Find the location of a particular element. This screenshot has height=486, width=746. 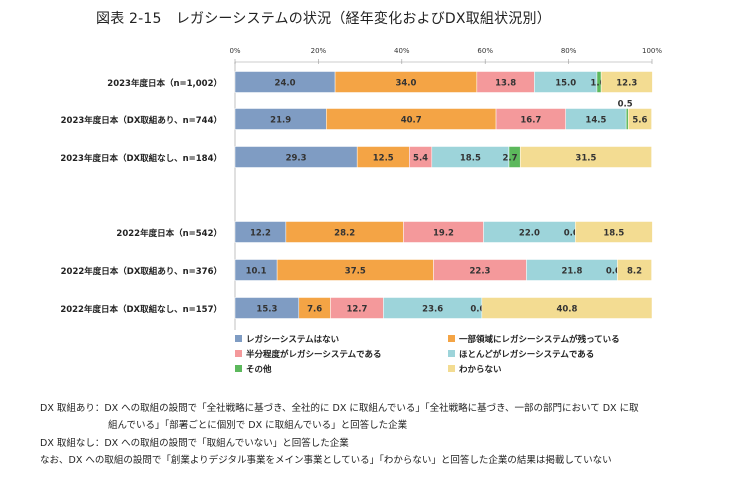

x-tick-label: 80% is located at coordinates (569, 51).